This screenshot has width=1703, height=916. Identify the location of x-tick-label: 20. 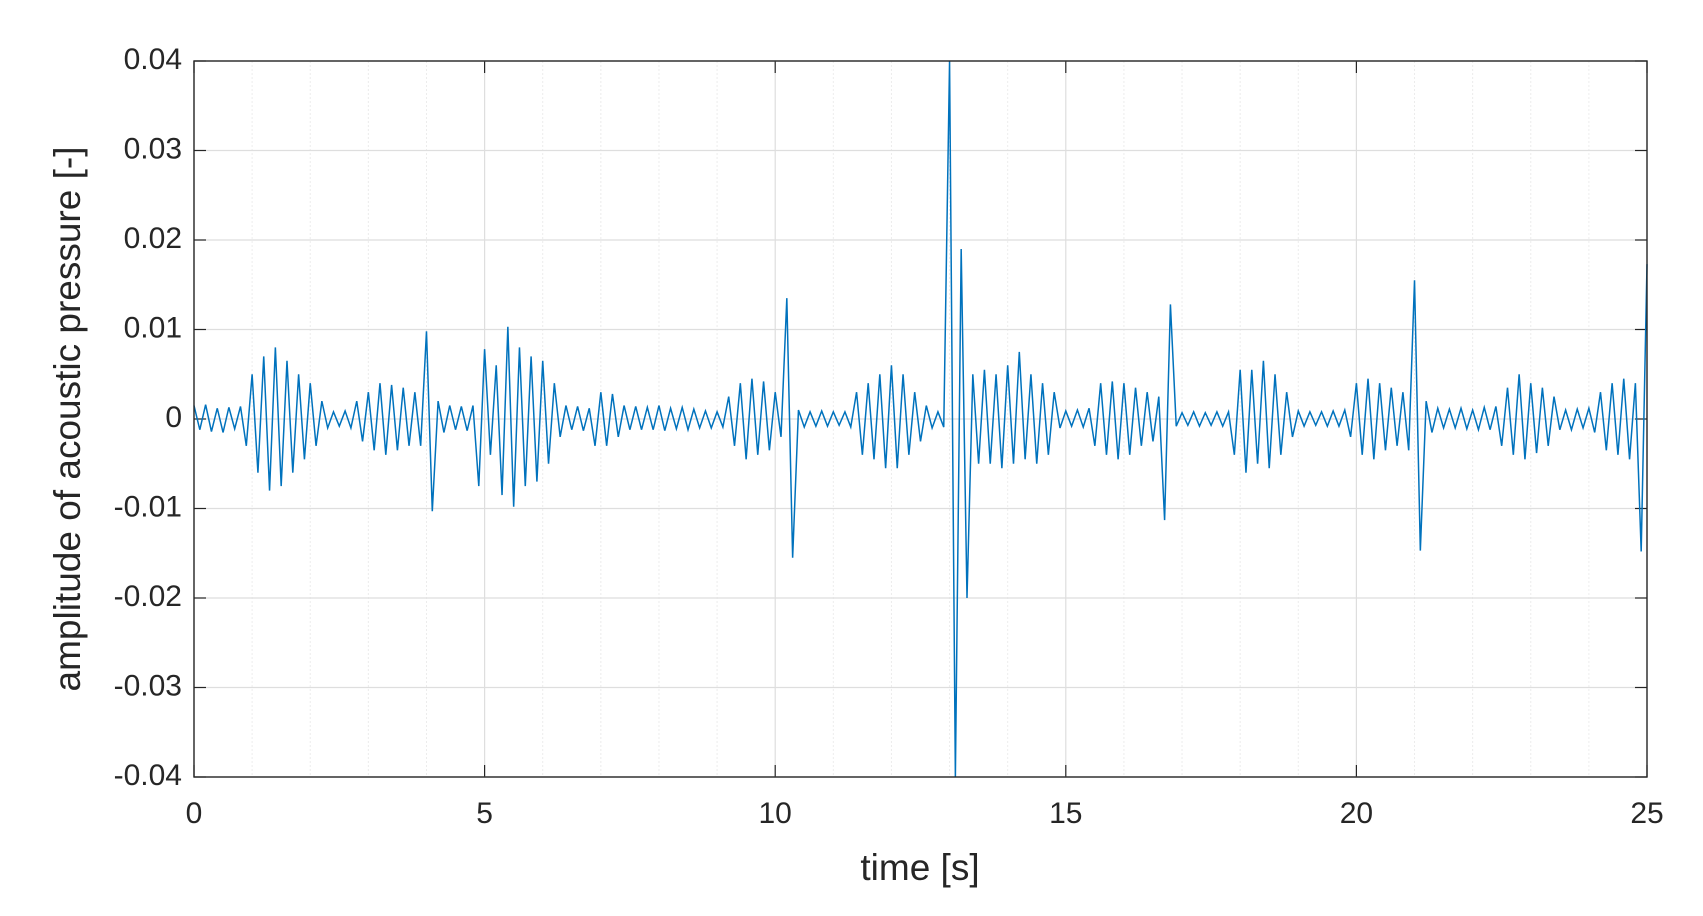
(1356, 813).